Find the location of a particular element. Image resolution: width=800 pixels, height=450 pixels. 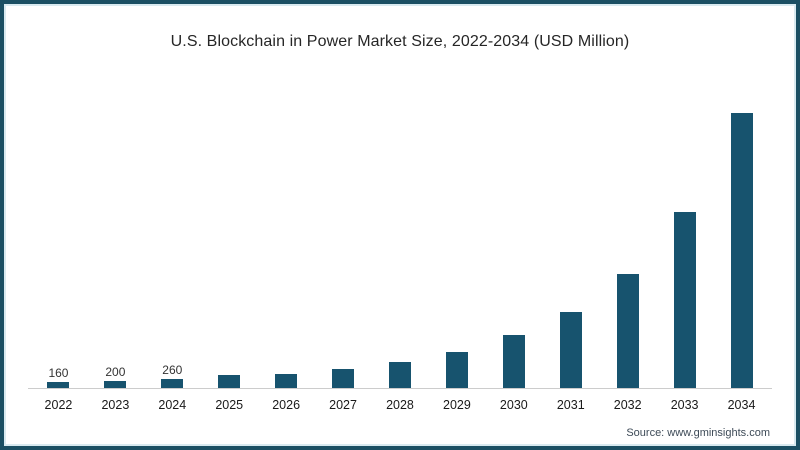

x-tick-label: 2034 is located at coordinates (741, 405).